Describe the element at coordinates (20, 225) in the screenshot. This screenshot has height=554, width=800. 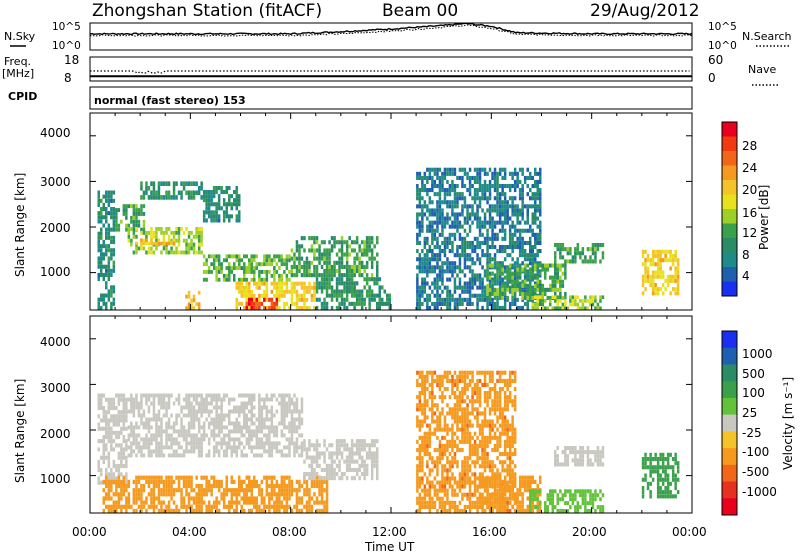
I see `power-ylabel: Slant Range [km]` at that location.